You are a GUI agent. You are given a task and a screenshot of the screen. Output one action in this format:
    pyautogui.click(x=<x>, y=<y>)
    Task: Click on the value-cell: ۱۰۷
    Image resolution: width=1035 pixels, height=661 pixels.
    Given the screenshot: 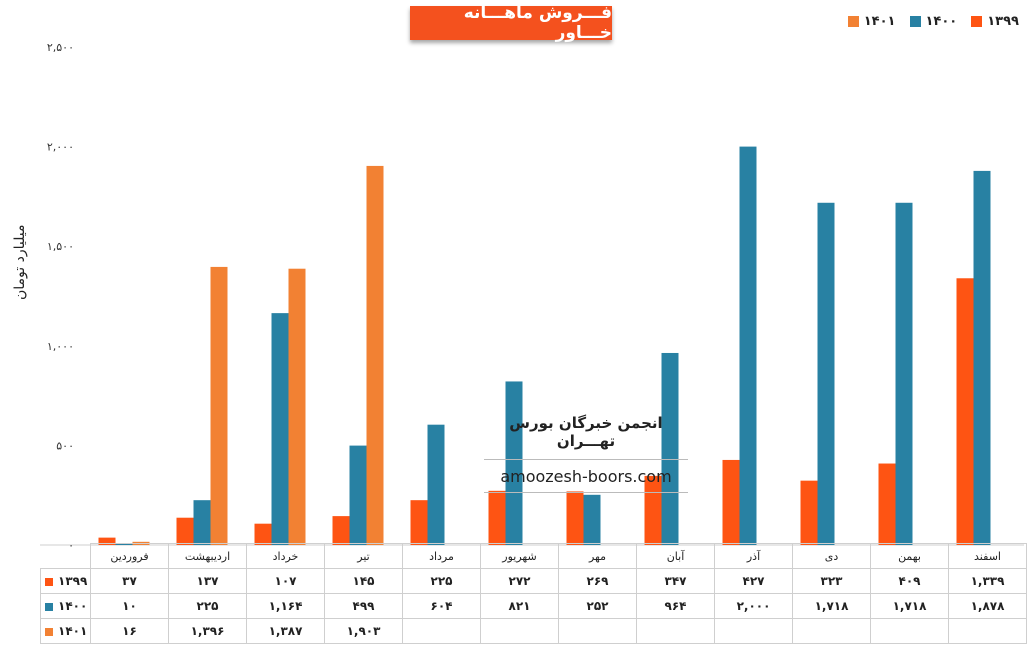 What is the action you would take?
    pyautogui.click(x=285, y=581)
    